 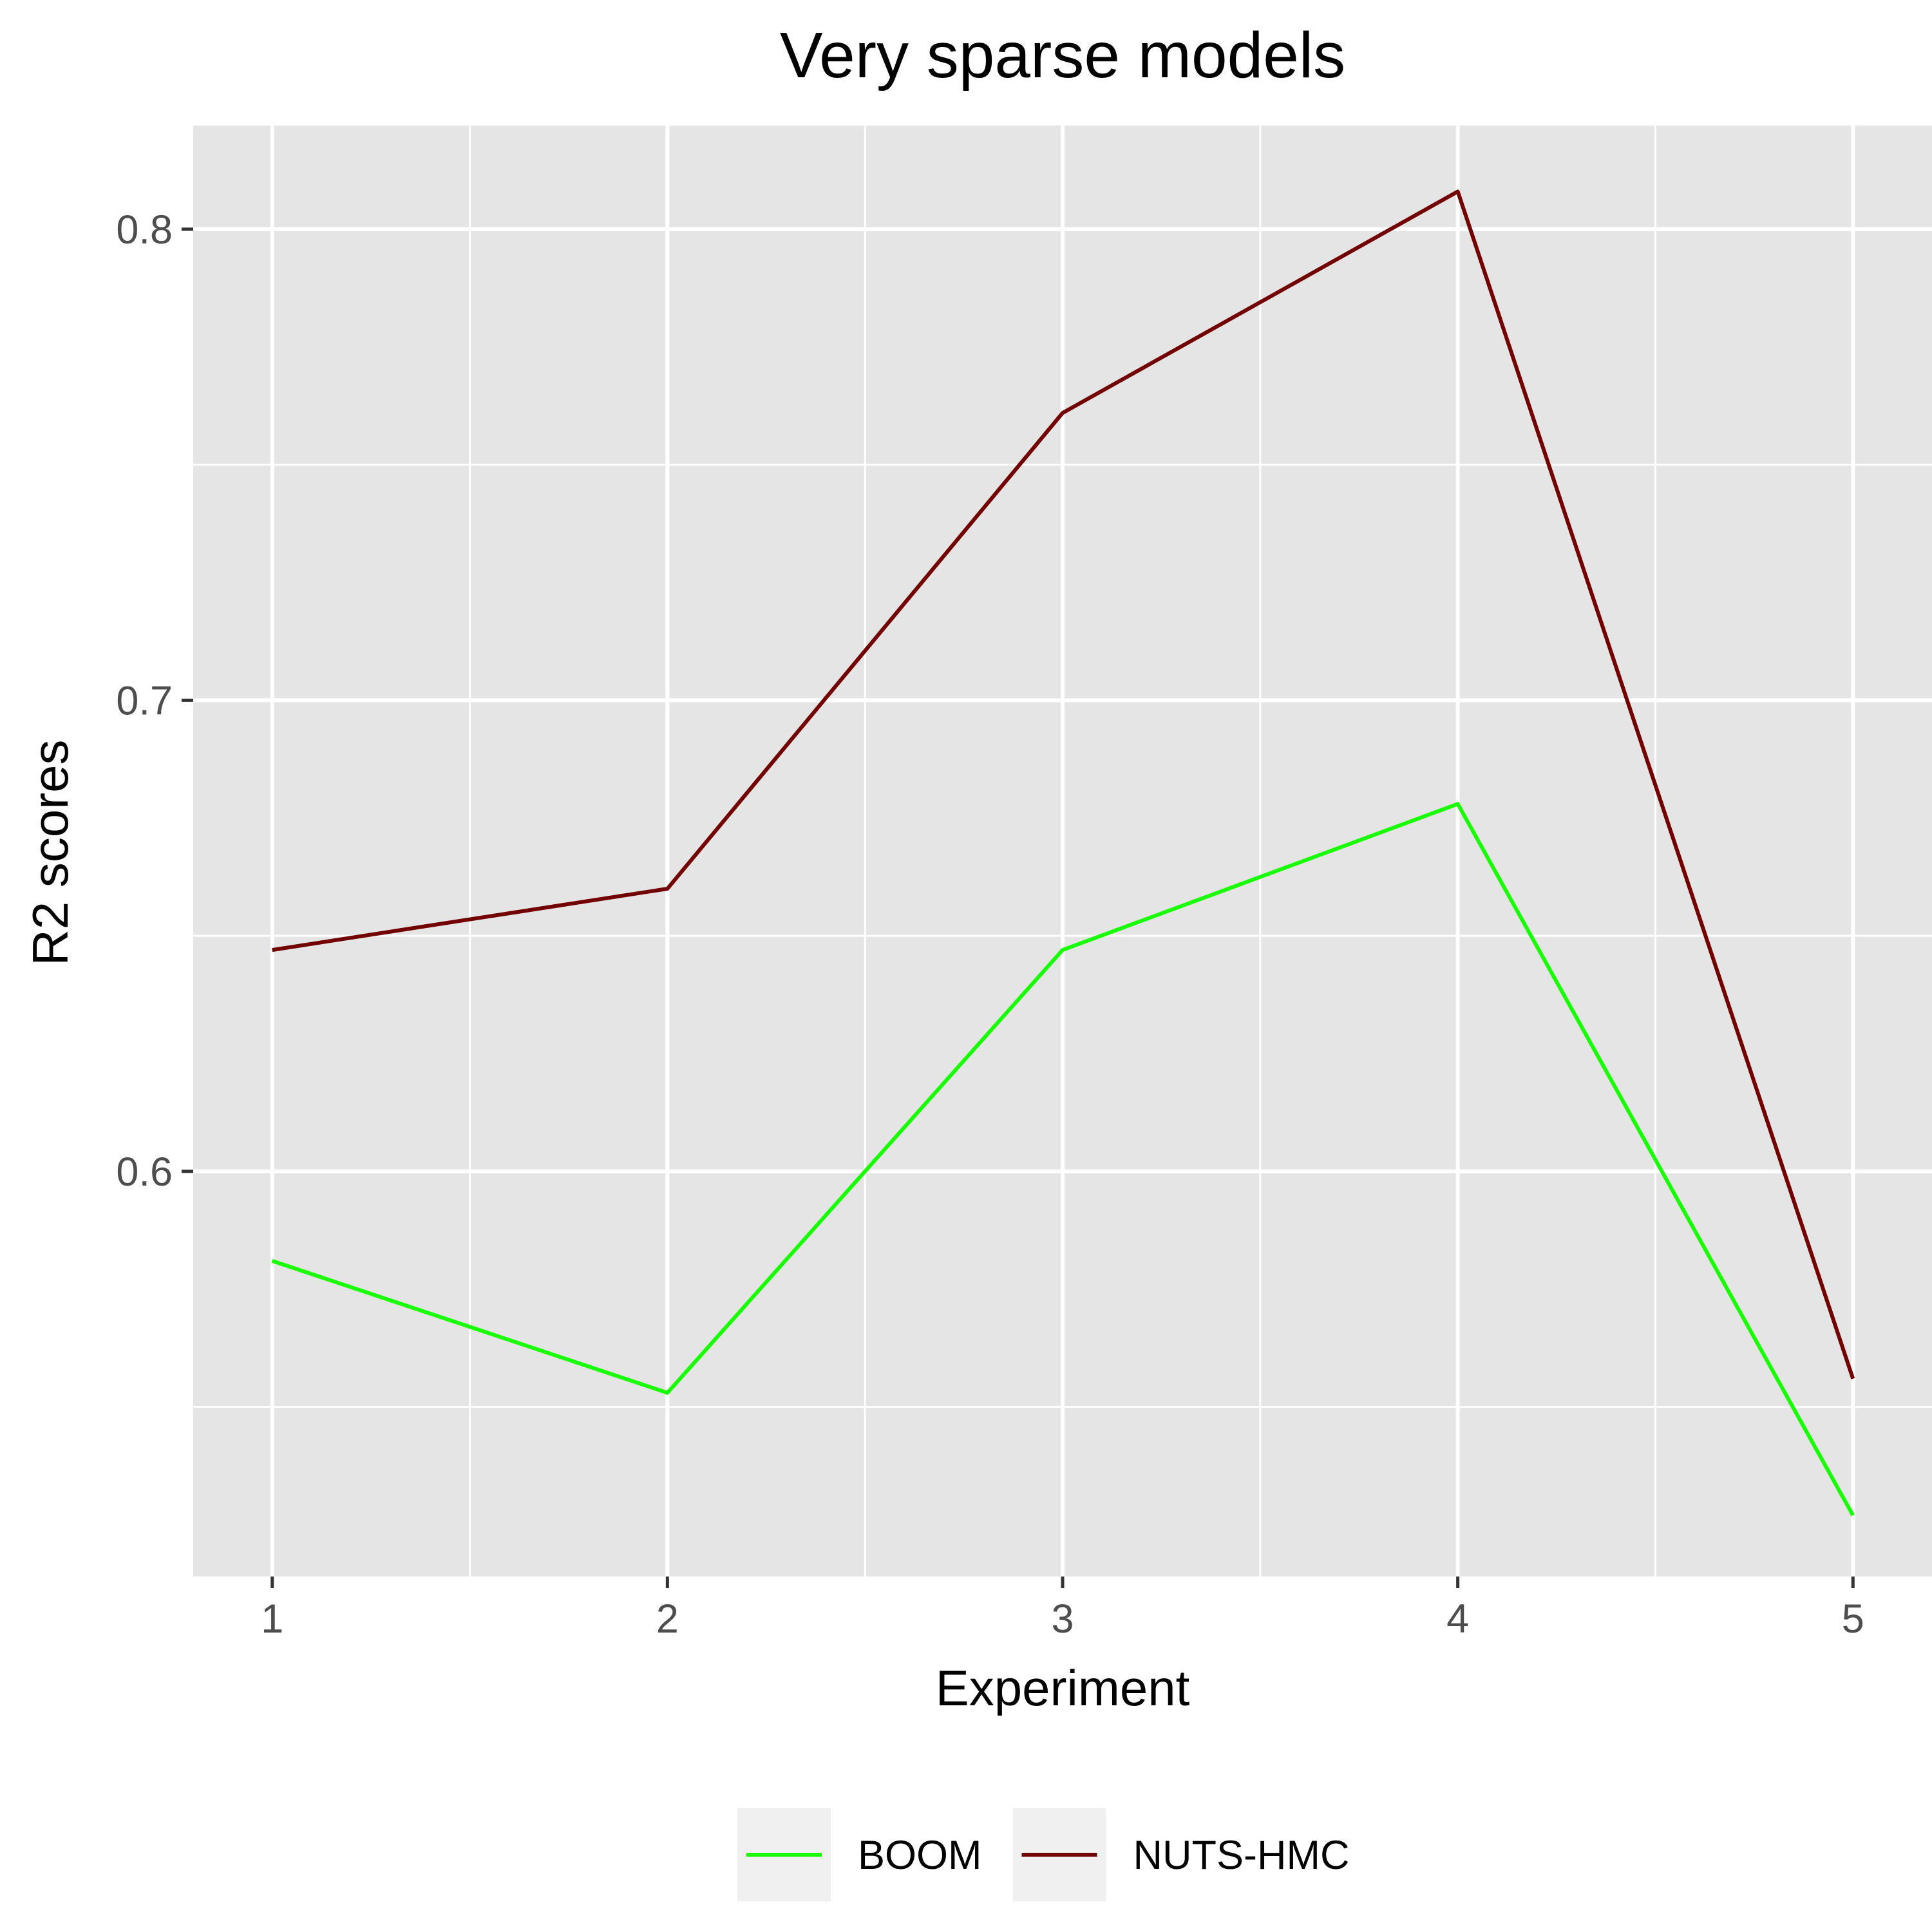 I want to click on chart-title: Very sparse models, so click(x=1062, y=55).